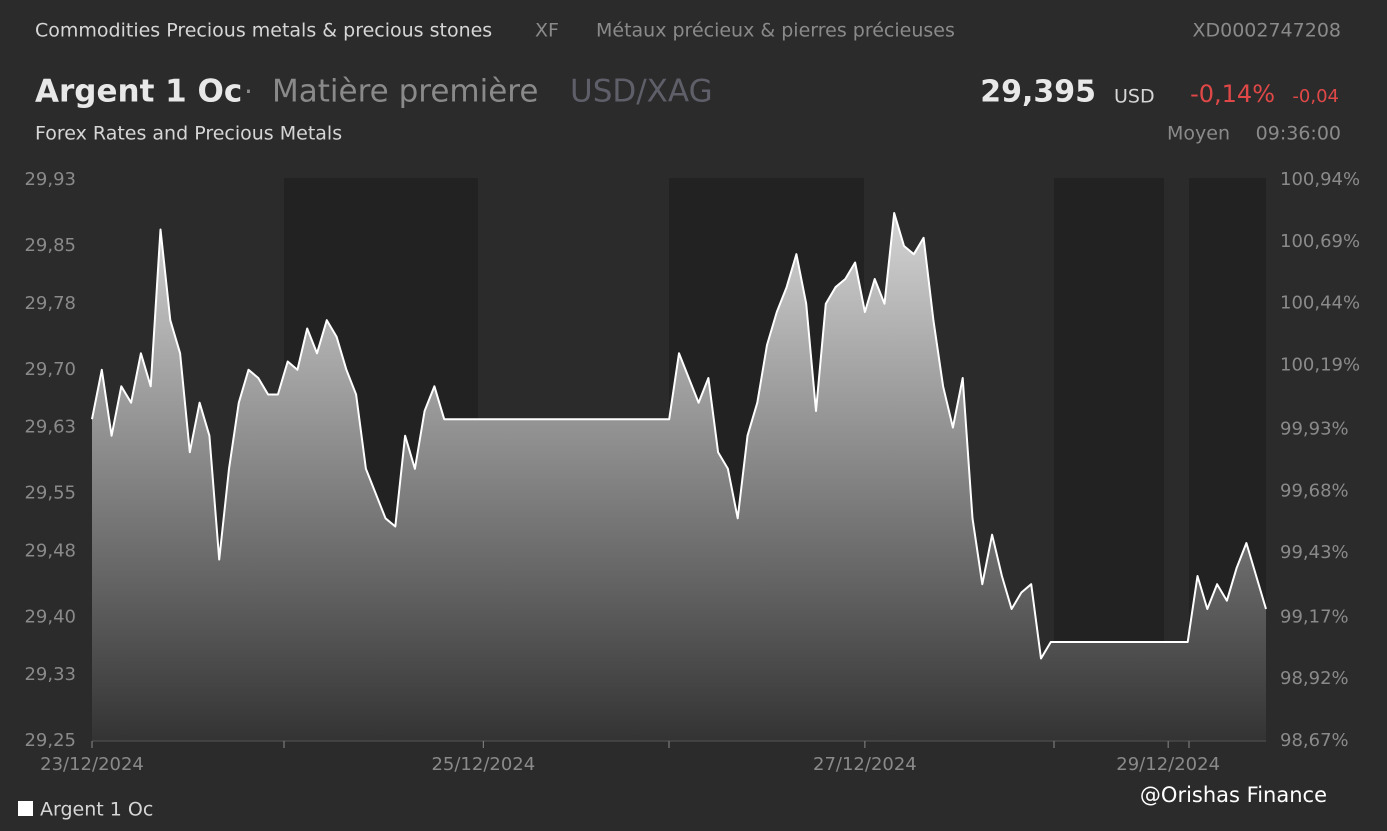 This screenshot has width=1387, height=831. Describe the element at coordinates (50, 740) in the screenshot. I see `y-tick-label: 29,25` at that location.